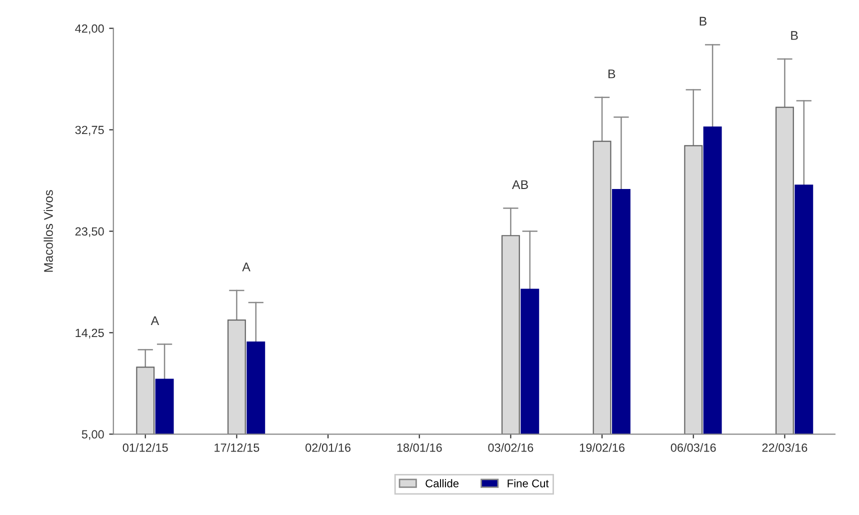 The height and width of the screenshot is (515, 859). I want to click on x-tick-label: 17/12/15, so click(237, 447).